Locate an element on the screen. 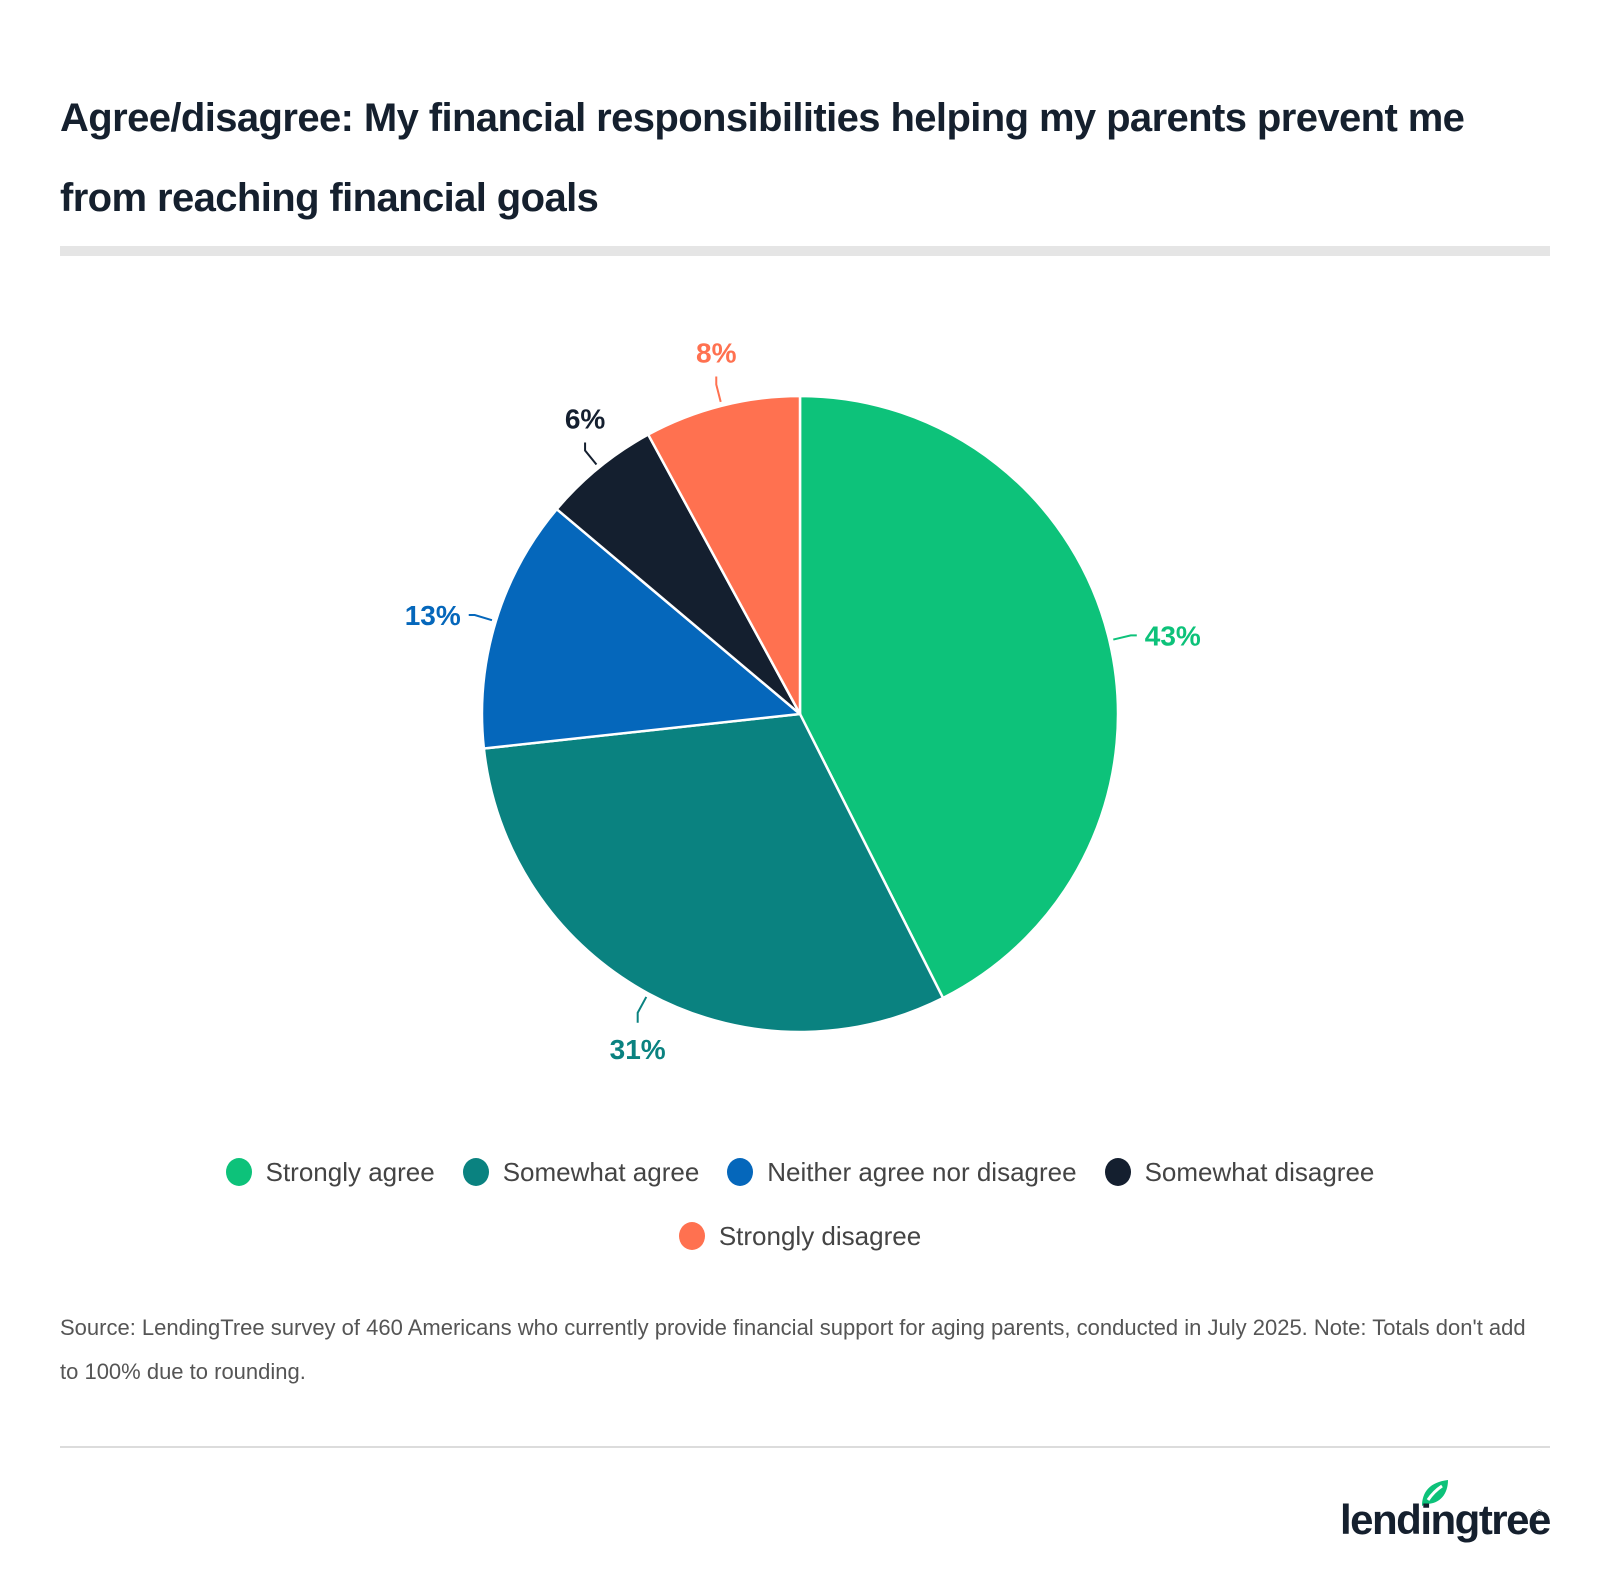  lendingtree-logo: lendingtree ® is located at coordinates (1445, 1513).